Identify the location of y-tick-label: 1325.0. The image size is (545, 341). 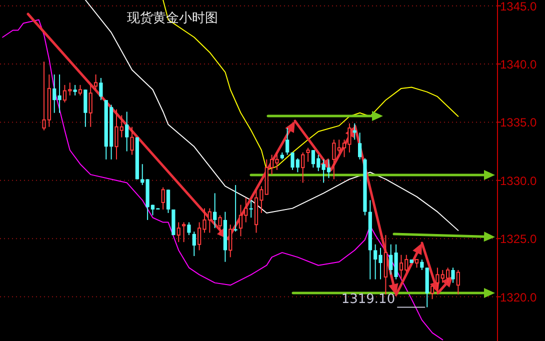
(519, 239).